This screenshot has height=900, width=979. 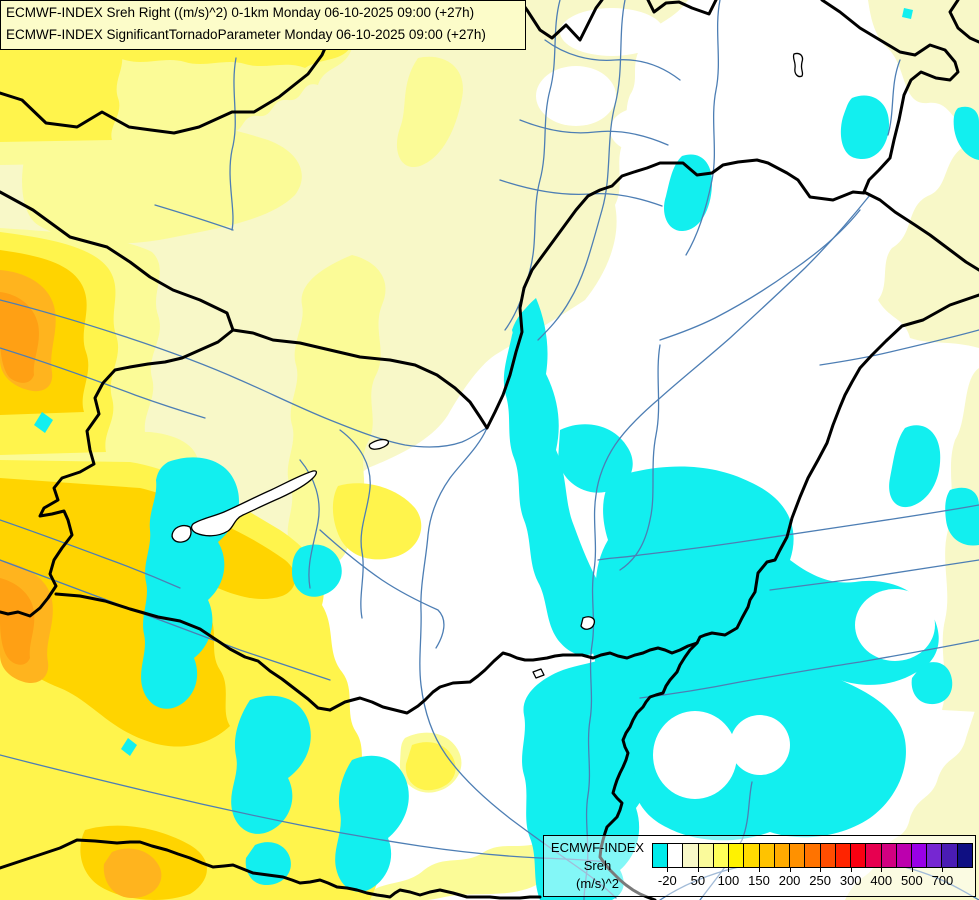 I want to click on lake-tisza, so click(x=588, y=623).